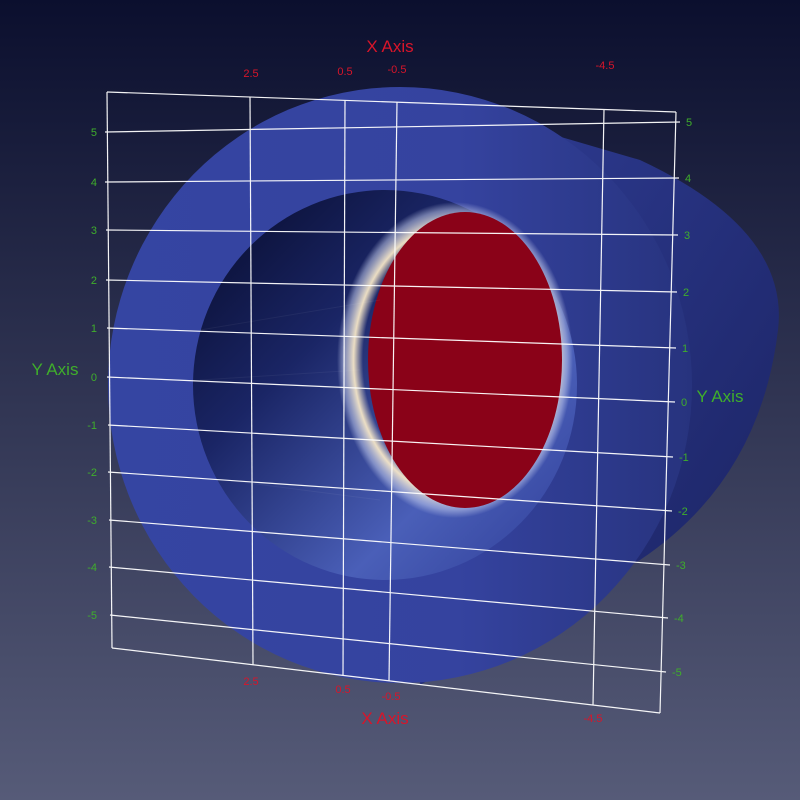 This screenshot has height=800, width=800. What do you see at coordinates (668, 412) in the screenshot?
I see `grid-frame-right` at bounding box center [668, 412].